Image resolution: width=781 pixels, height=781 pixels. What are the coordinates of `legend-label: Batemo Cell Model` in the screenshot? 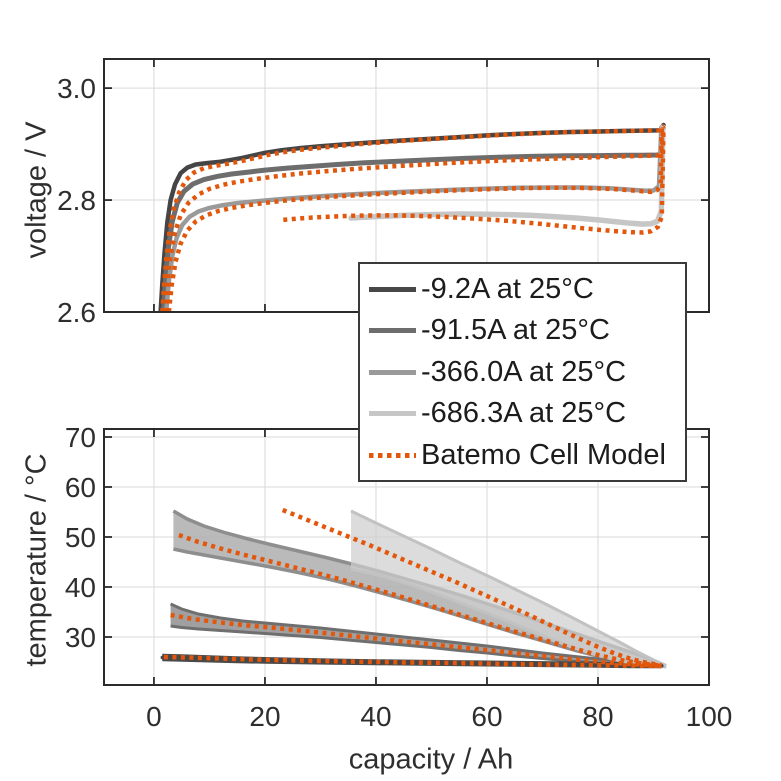 It's located at (543, 454).